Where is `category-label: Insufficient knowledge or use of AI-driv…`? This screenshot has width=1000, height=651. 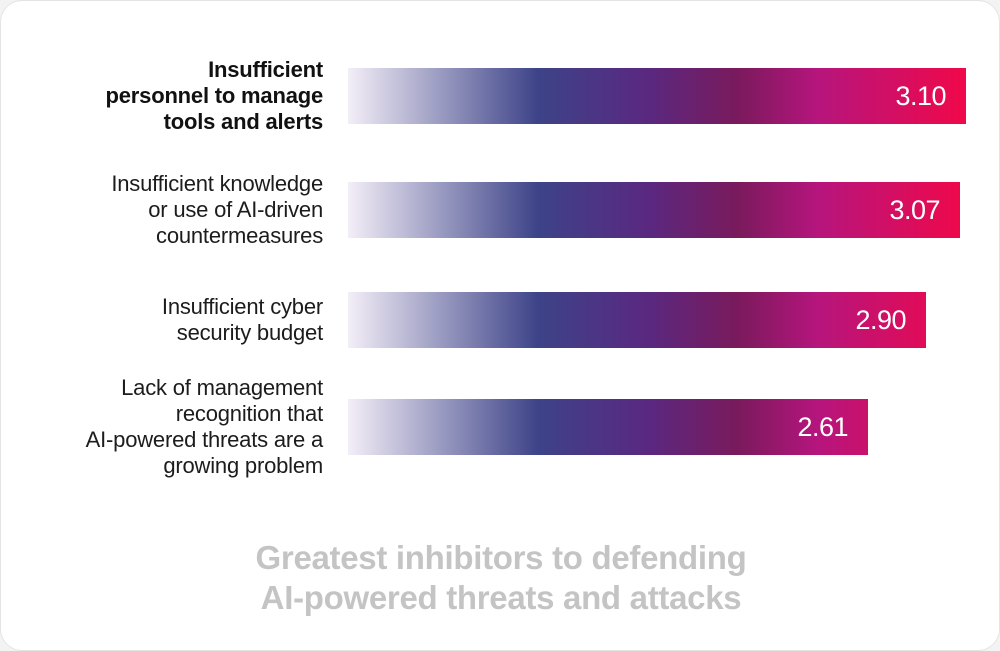 category-label: Insufficient knowledge or use of AI-driv… is located at coordinates (217, 209).